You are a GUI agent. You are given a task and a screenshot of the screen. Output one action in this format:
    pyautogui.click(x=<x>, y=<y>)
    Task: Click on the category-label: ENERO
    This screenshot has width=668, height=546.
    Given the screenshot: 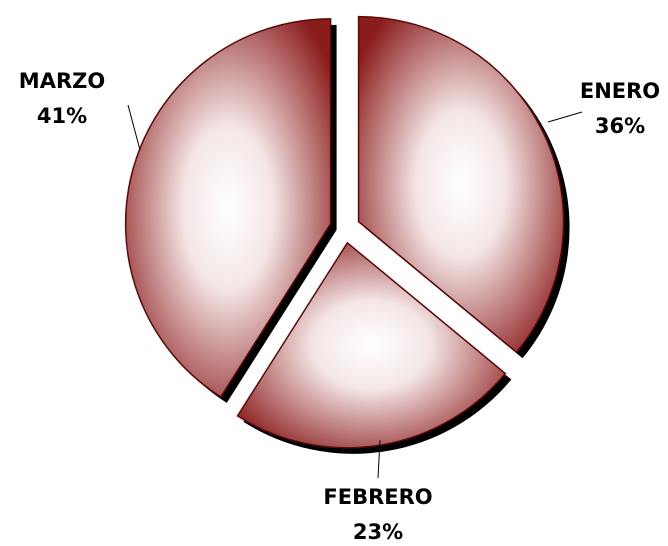 What is the action you would take?
    pyautogui.click(x=620, y=91)
    